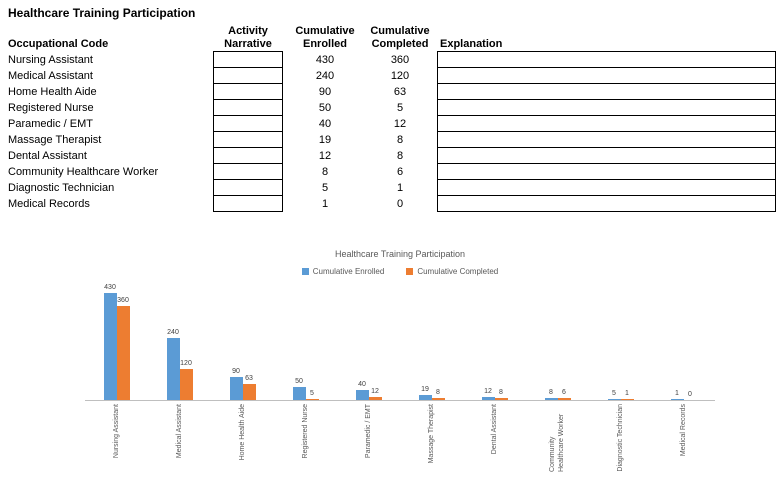 The width and height of the screenshot is (782, 498). I want to click on bar-slot: 0, so click(690, 342).